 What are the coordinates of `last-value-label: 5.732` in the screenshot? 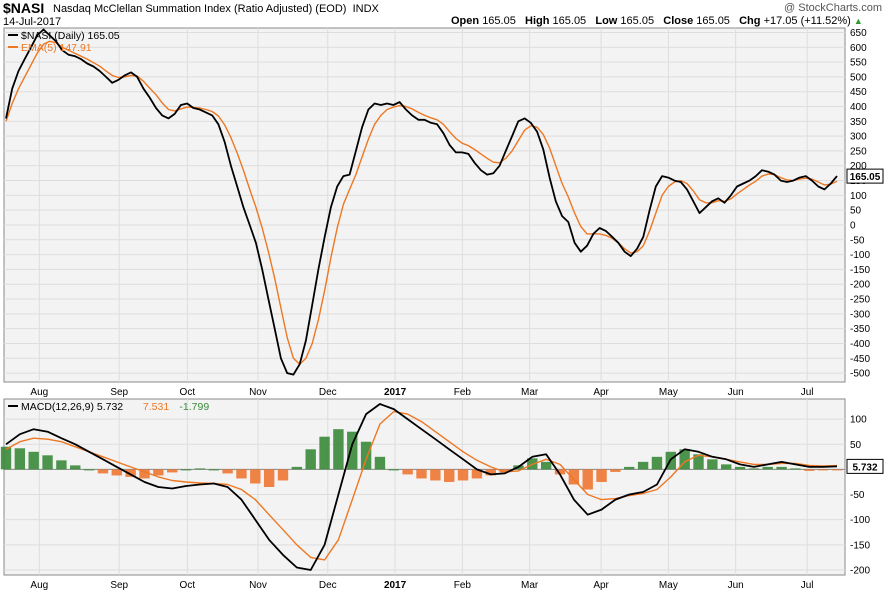 It's located at (864, 467).